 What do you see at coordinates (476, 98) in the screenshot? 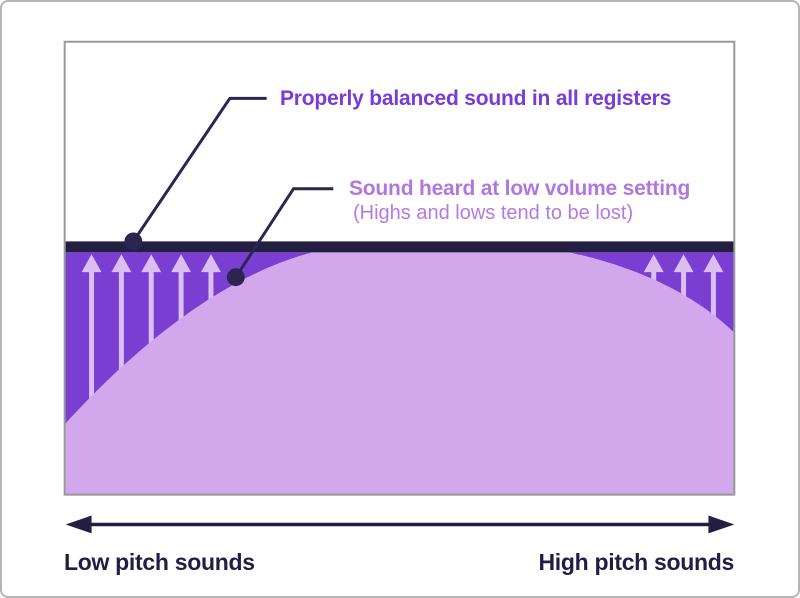
I see `balanced-sound-label: Properly balanced sound in all registers` at bounding box center [476, 98].